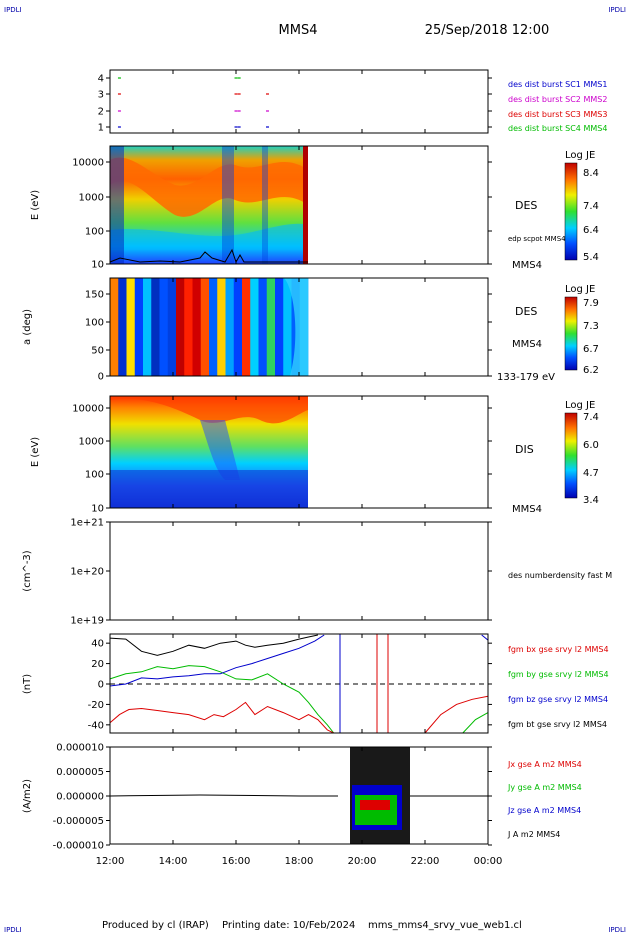  Describe the element at coordinates (617, 930) in the screenshot. I see `corner-label-bottom-right: IPDLI` at that location.